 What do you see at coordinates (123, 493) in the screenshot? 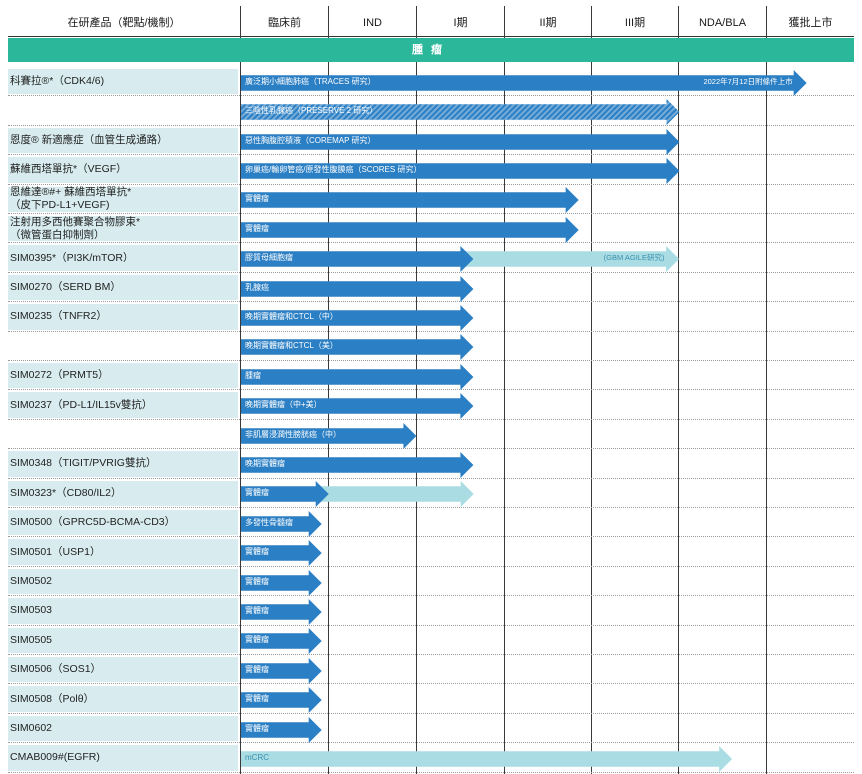
I see `product-label: SIM0323*（CD80/IL2）` at bounding box center [123, 493].